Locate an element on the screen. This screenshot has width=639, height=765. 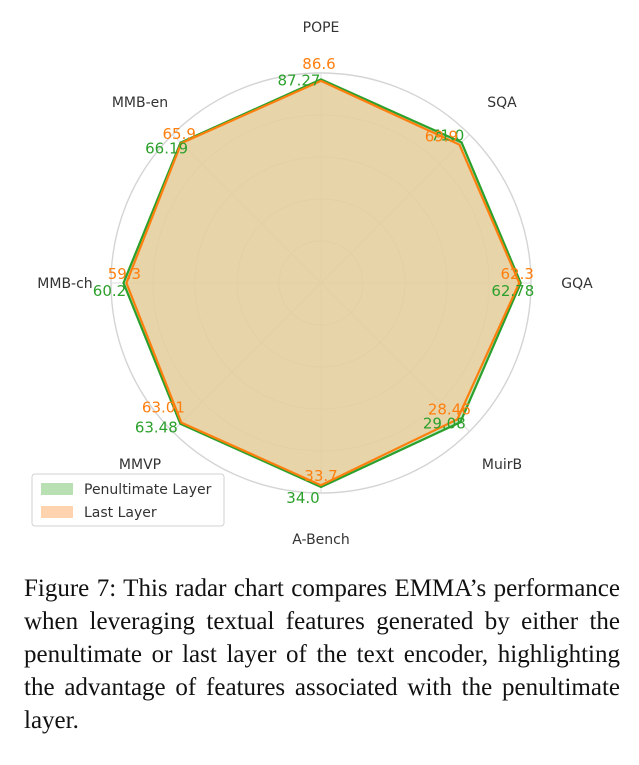
value-label-last-layer-pope: 86.6 is located at coordinates (318, 64).